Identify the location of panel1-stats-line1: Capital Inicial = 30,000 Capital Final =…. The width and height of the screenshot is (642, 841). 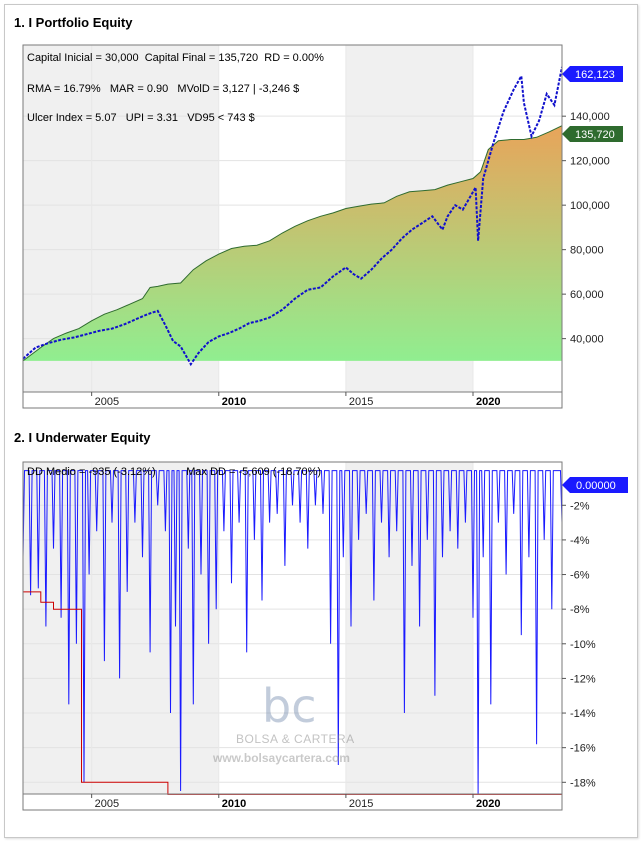
(175, 58).